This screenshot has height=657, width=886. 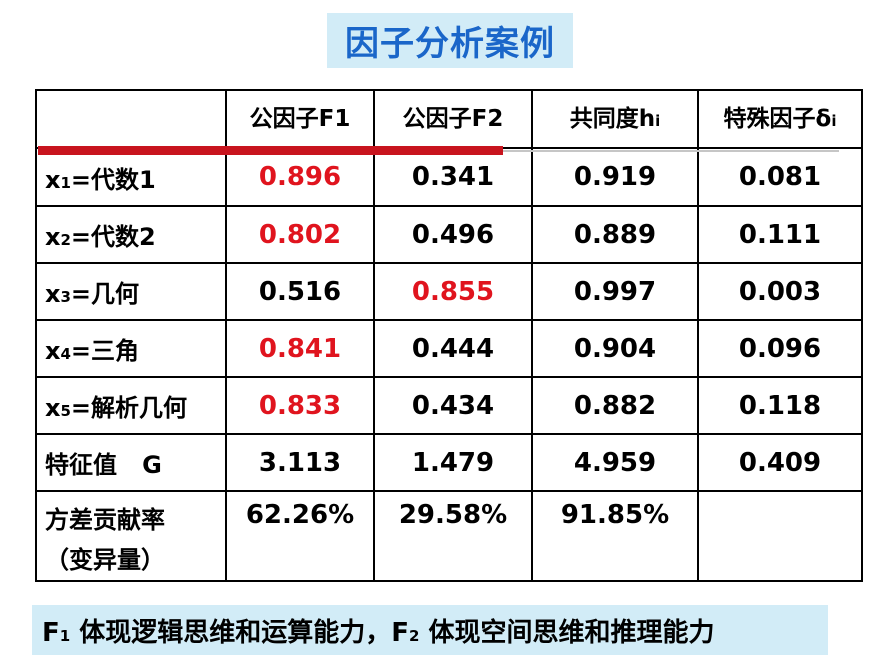 What do you see at coordinates (780, 536) in the screenshot?
I see `variance-unique-factor` at bounding box center [780, 536].